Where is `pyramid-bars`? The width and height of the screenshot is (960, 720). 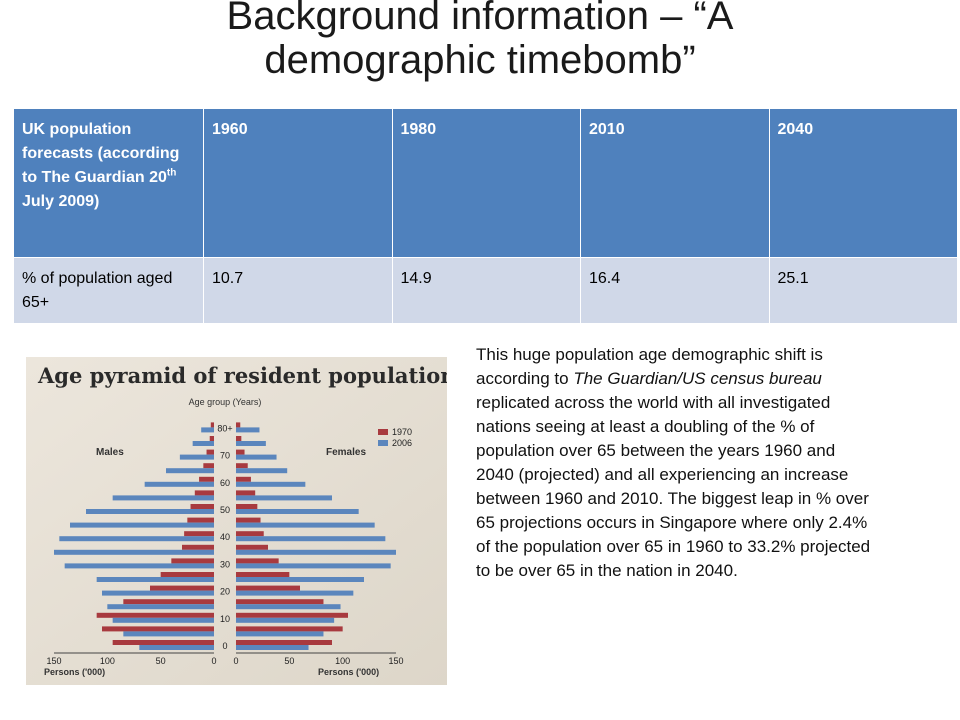
pyramid-bars is located at coordinates (225, 536).